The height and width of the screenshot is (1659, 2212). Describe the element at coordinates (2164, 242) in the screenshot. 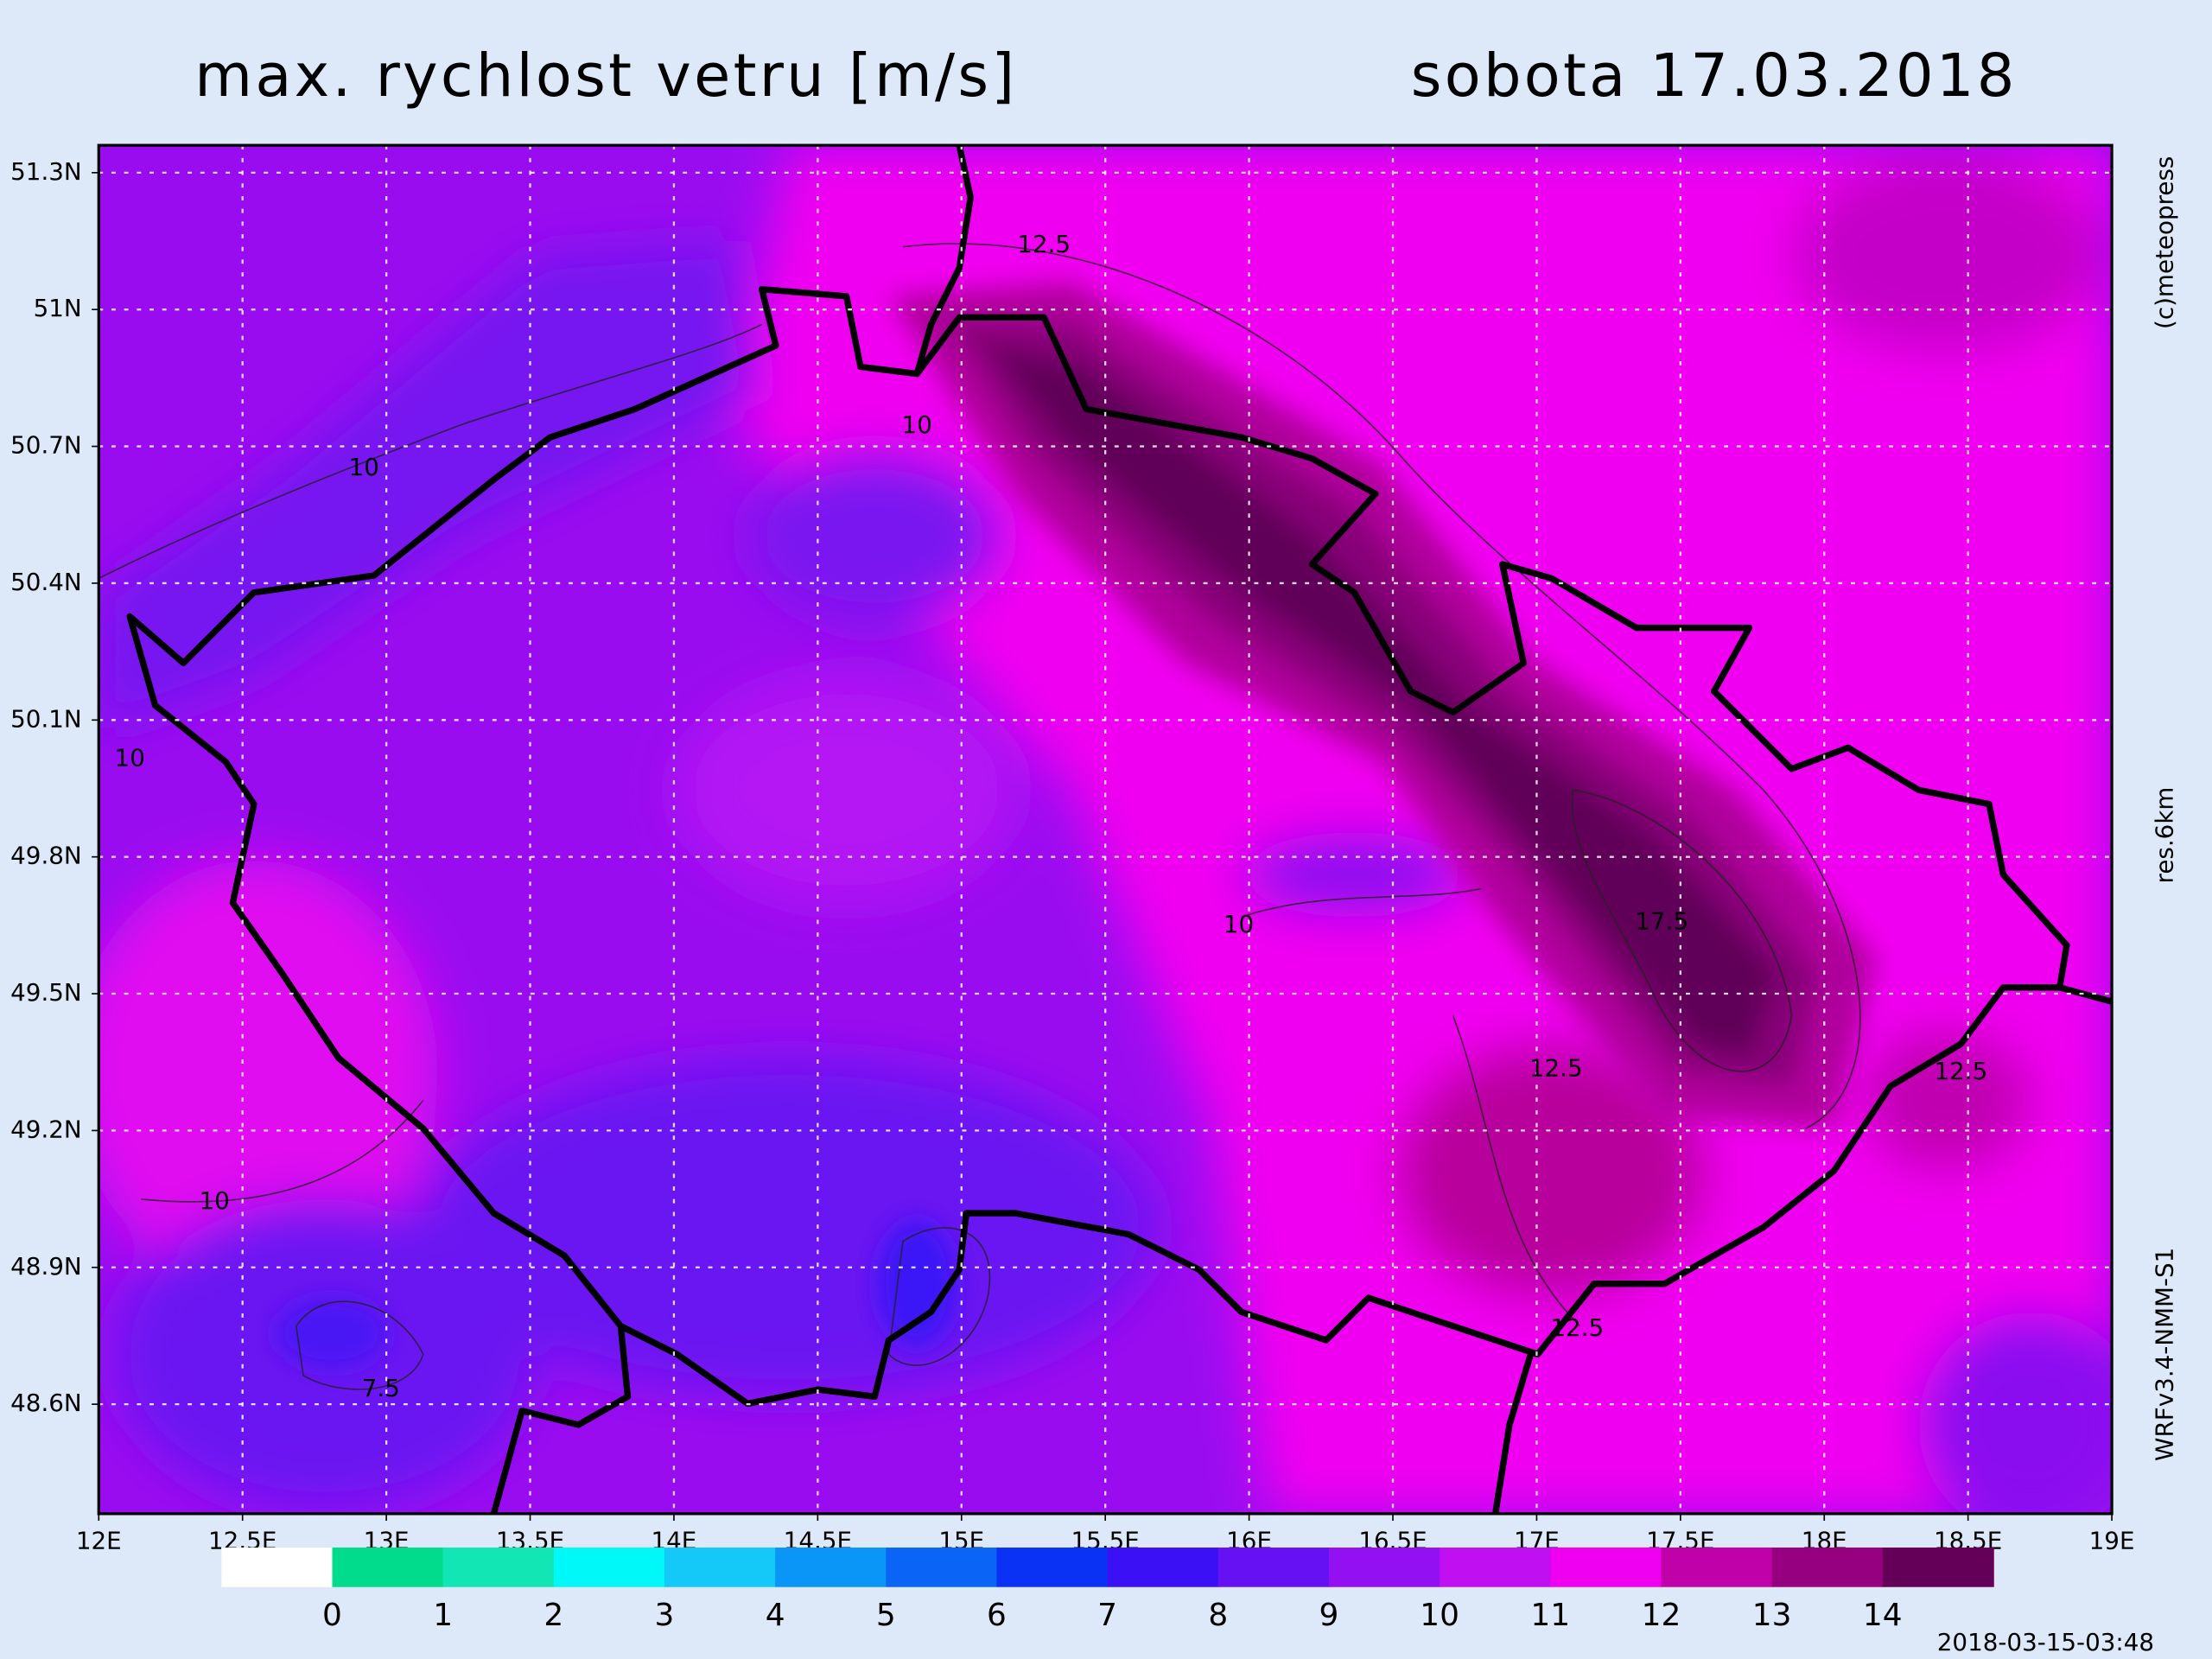

I see `credit: (c)meteopress` at that location.